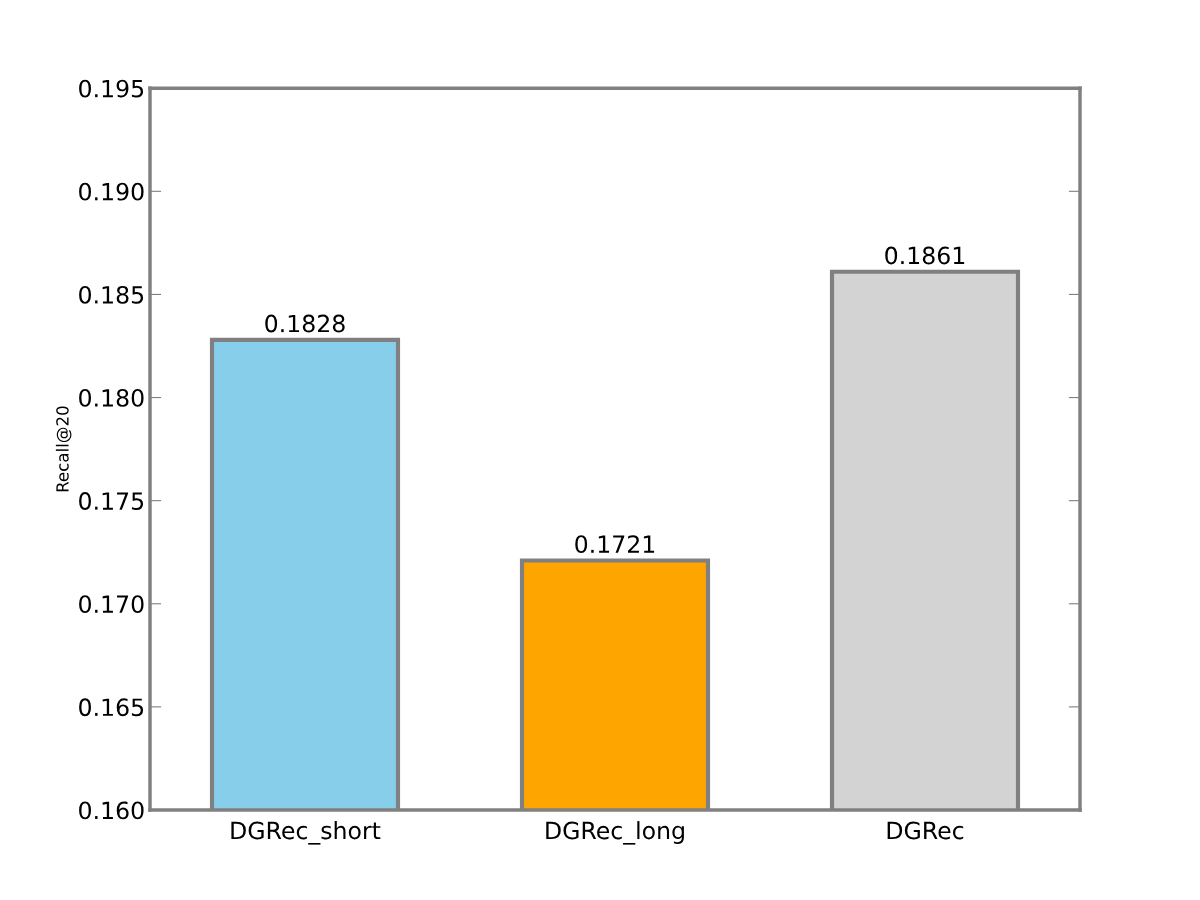 The height and width of the screenshot is (900, 1200). I want to click on x-tick-label: DGRec_short, so click(306, 833).